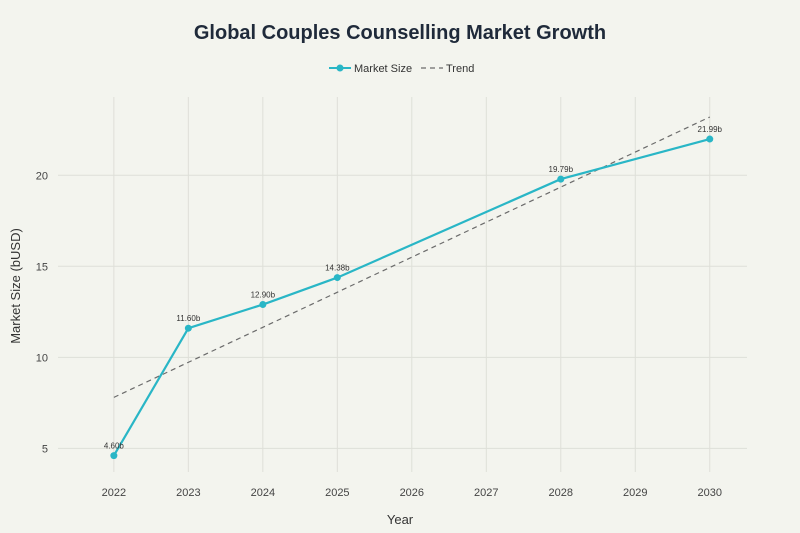 Image resolution: width=800 pixels, height=533 pixels. I want to click on legend: Market Size Trend, so click(401, 69).